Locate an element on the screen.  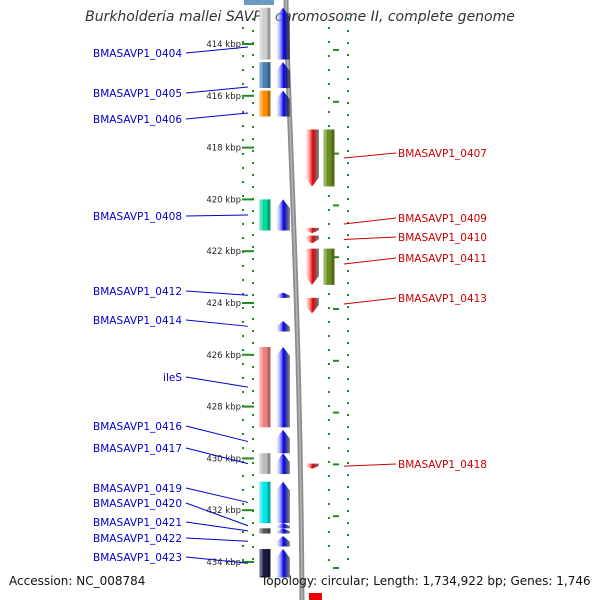
scale-tick-label: 430 kbp is located at coordinates (223, 459).